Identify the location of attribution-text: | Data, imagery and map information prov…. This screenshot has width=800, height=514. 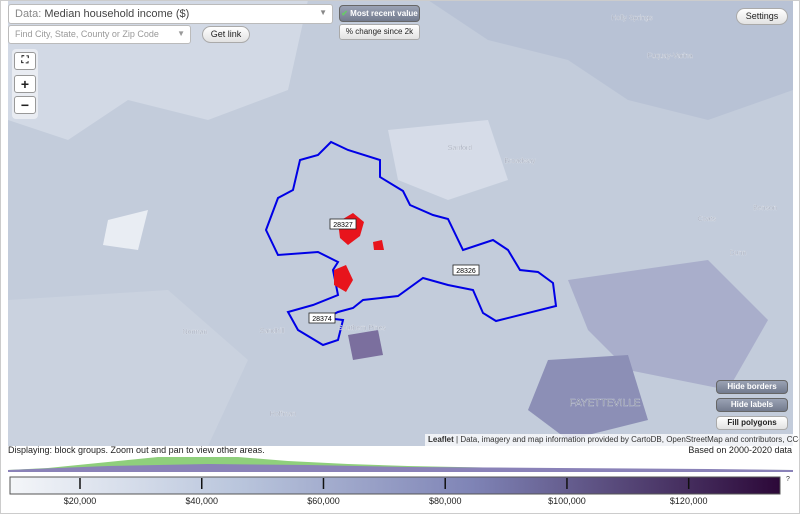
(628, 439).